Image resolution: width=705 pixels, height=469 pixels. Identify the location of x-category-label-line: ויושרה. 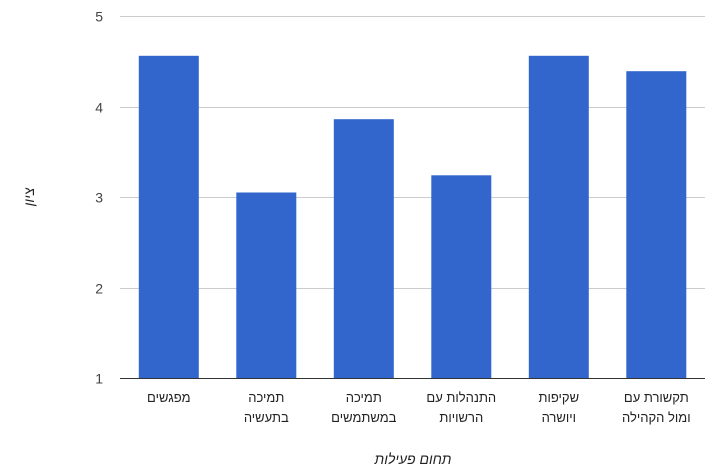
(559, 417).